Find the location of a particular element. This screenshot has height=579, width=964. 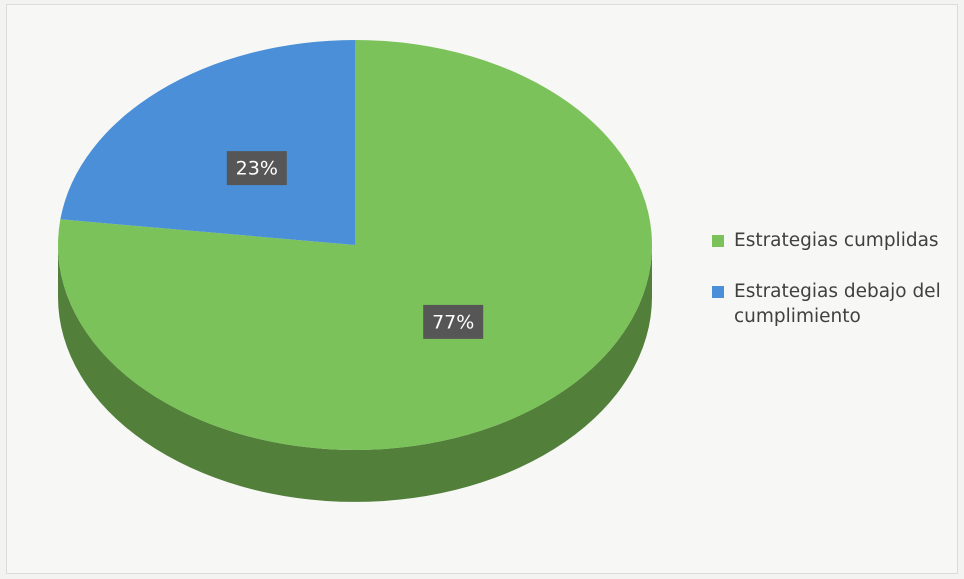

data-label: 23% is located at coordinates (256, 168).